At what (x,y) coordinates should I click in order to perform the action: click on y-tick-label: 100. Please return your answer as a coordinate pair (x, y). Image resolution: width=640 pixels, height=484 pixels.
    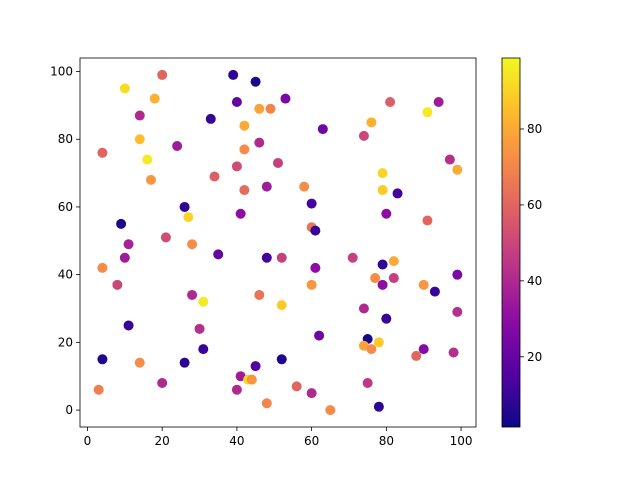
    Looking at the image, I should click on (61, 72).